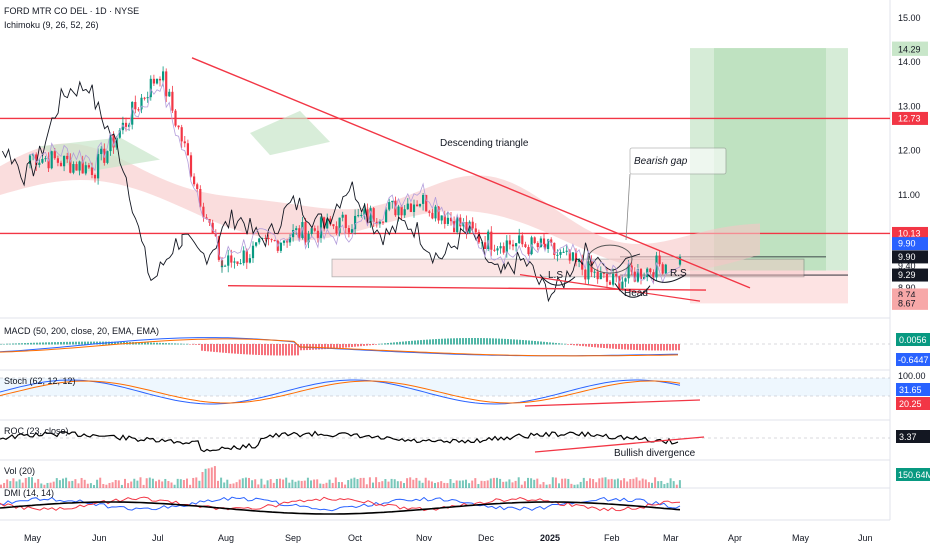 Image resolution: width=932 pixels, height=550 pixels. What do you see at coordinates (340, 504) in the screenshot?
I see `dmi-minus-line` at bounding box center [340, 504].